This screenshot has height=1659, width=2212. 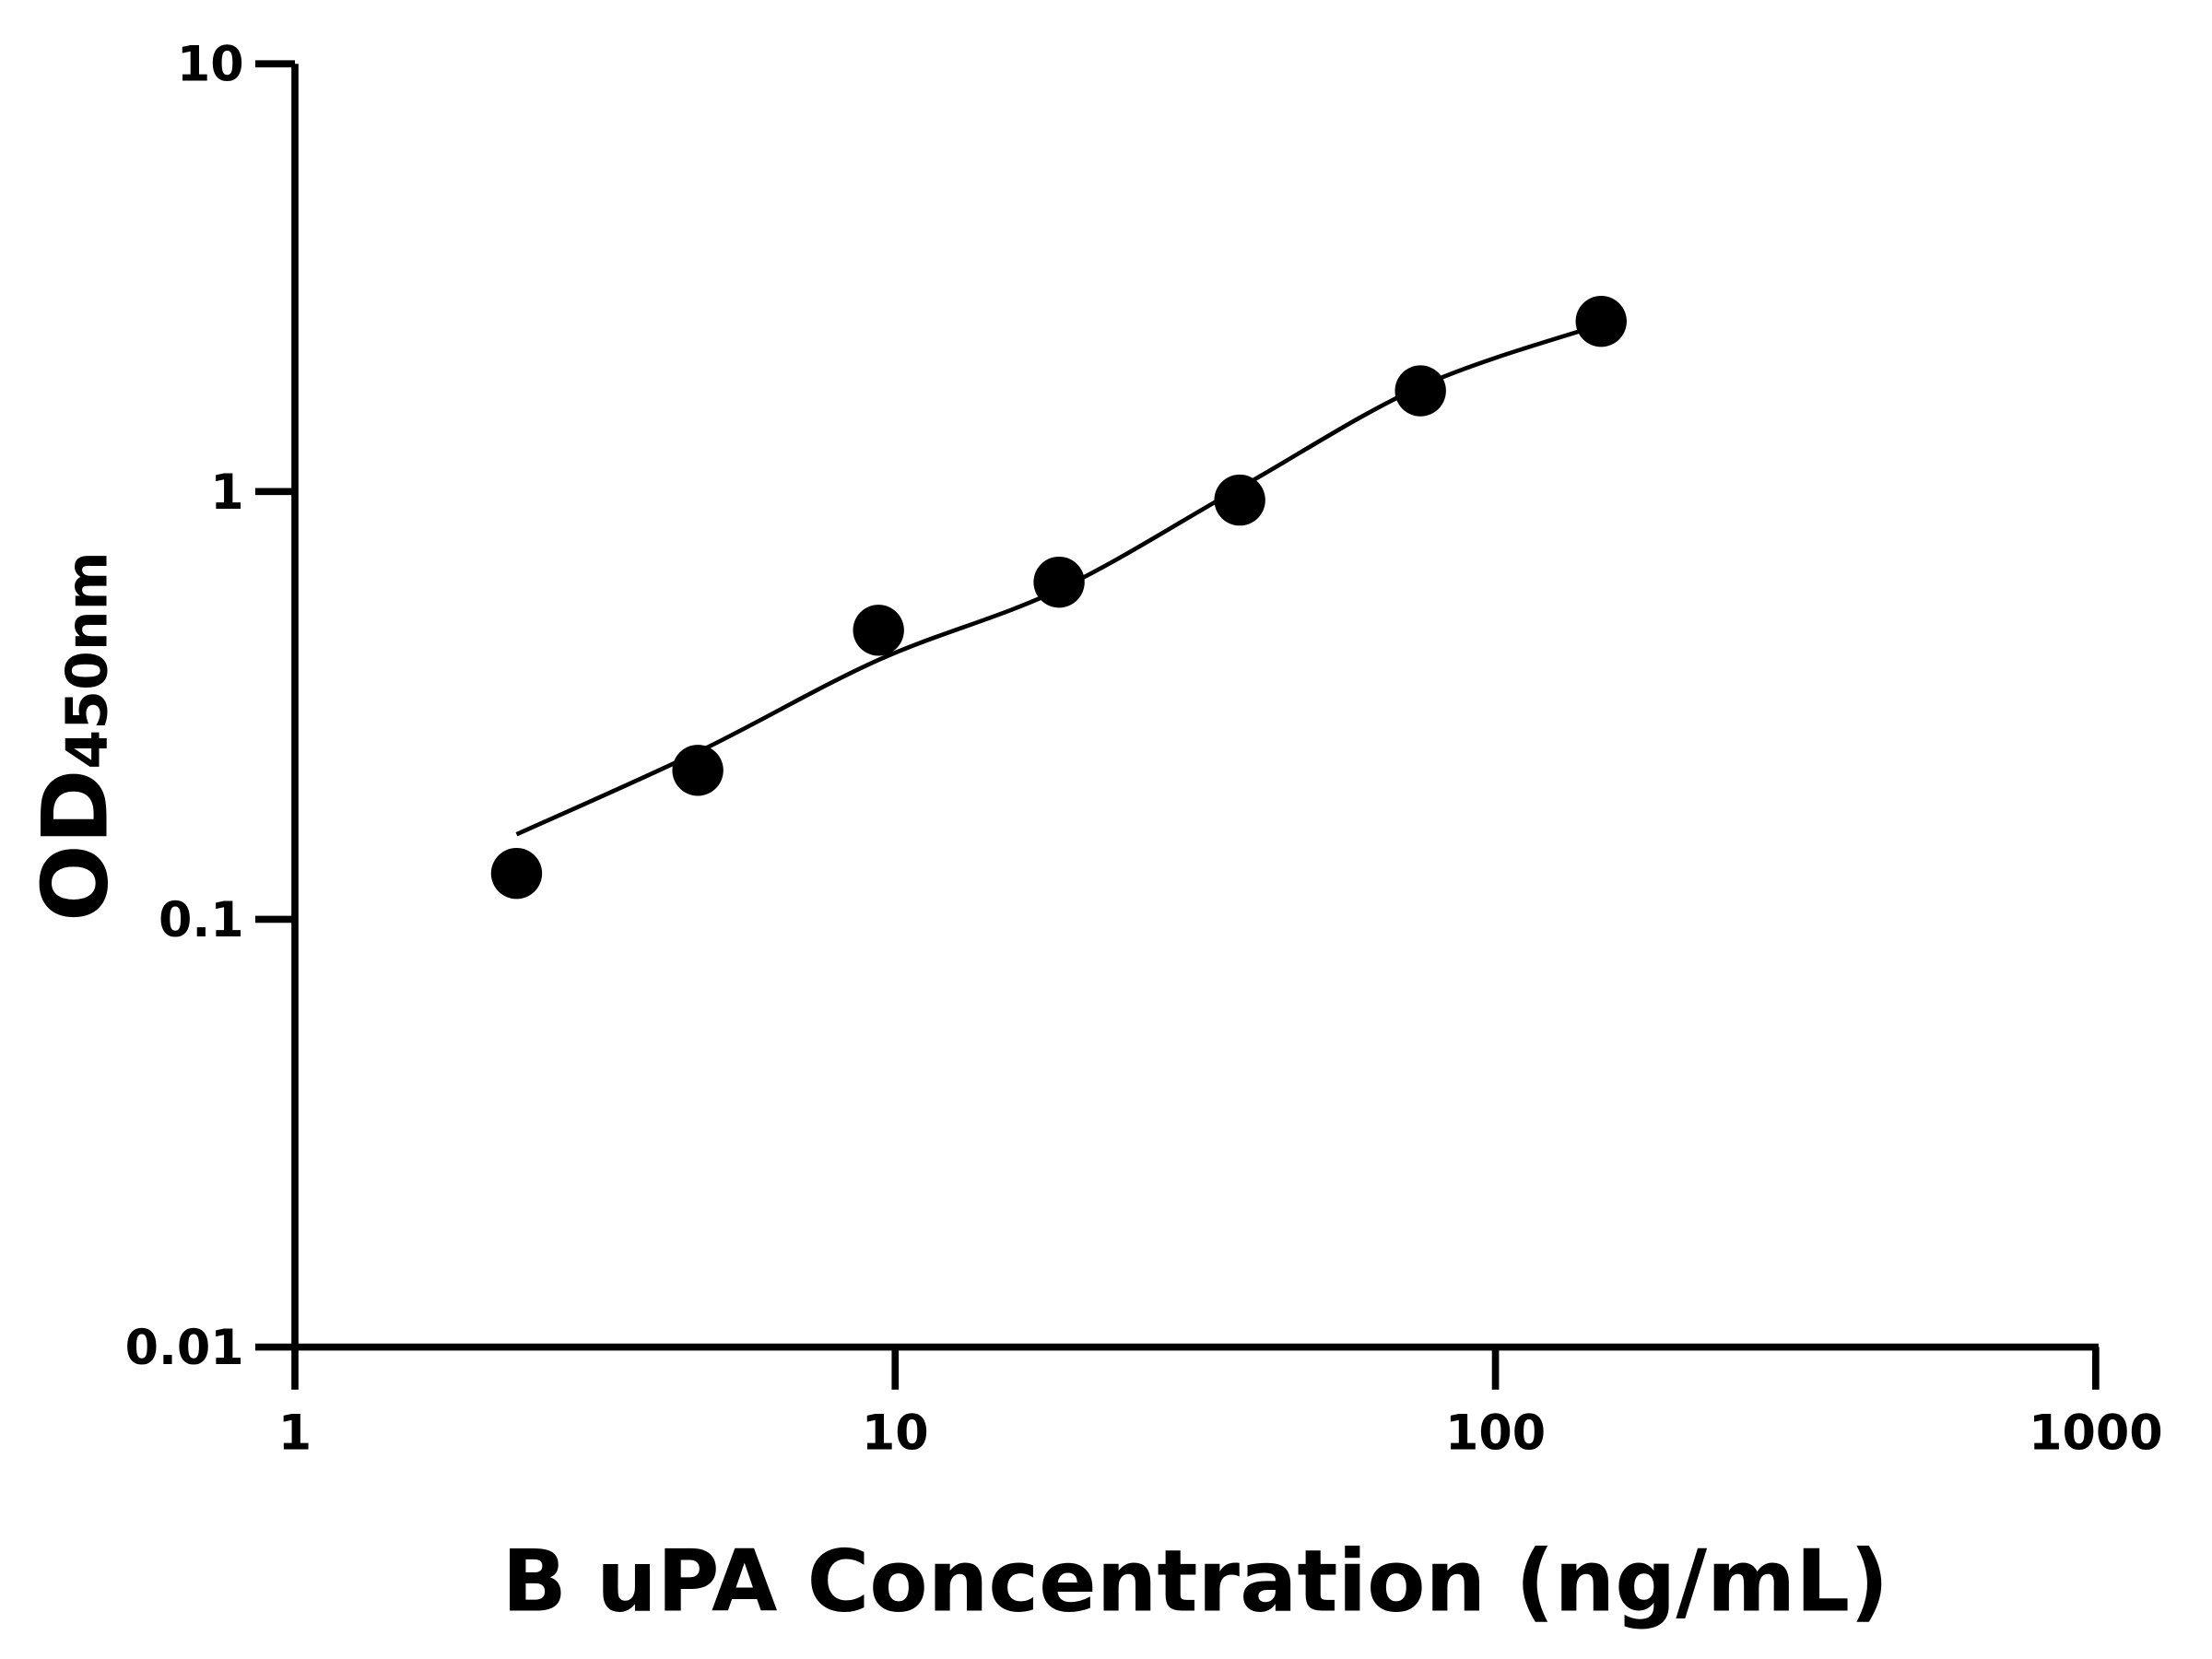 I want to click on x-tick-label: 10, so click(x=895, y=1433).